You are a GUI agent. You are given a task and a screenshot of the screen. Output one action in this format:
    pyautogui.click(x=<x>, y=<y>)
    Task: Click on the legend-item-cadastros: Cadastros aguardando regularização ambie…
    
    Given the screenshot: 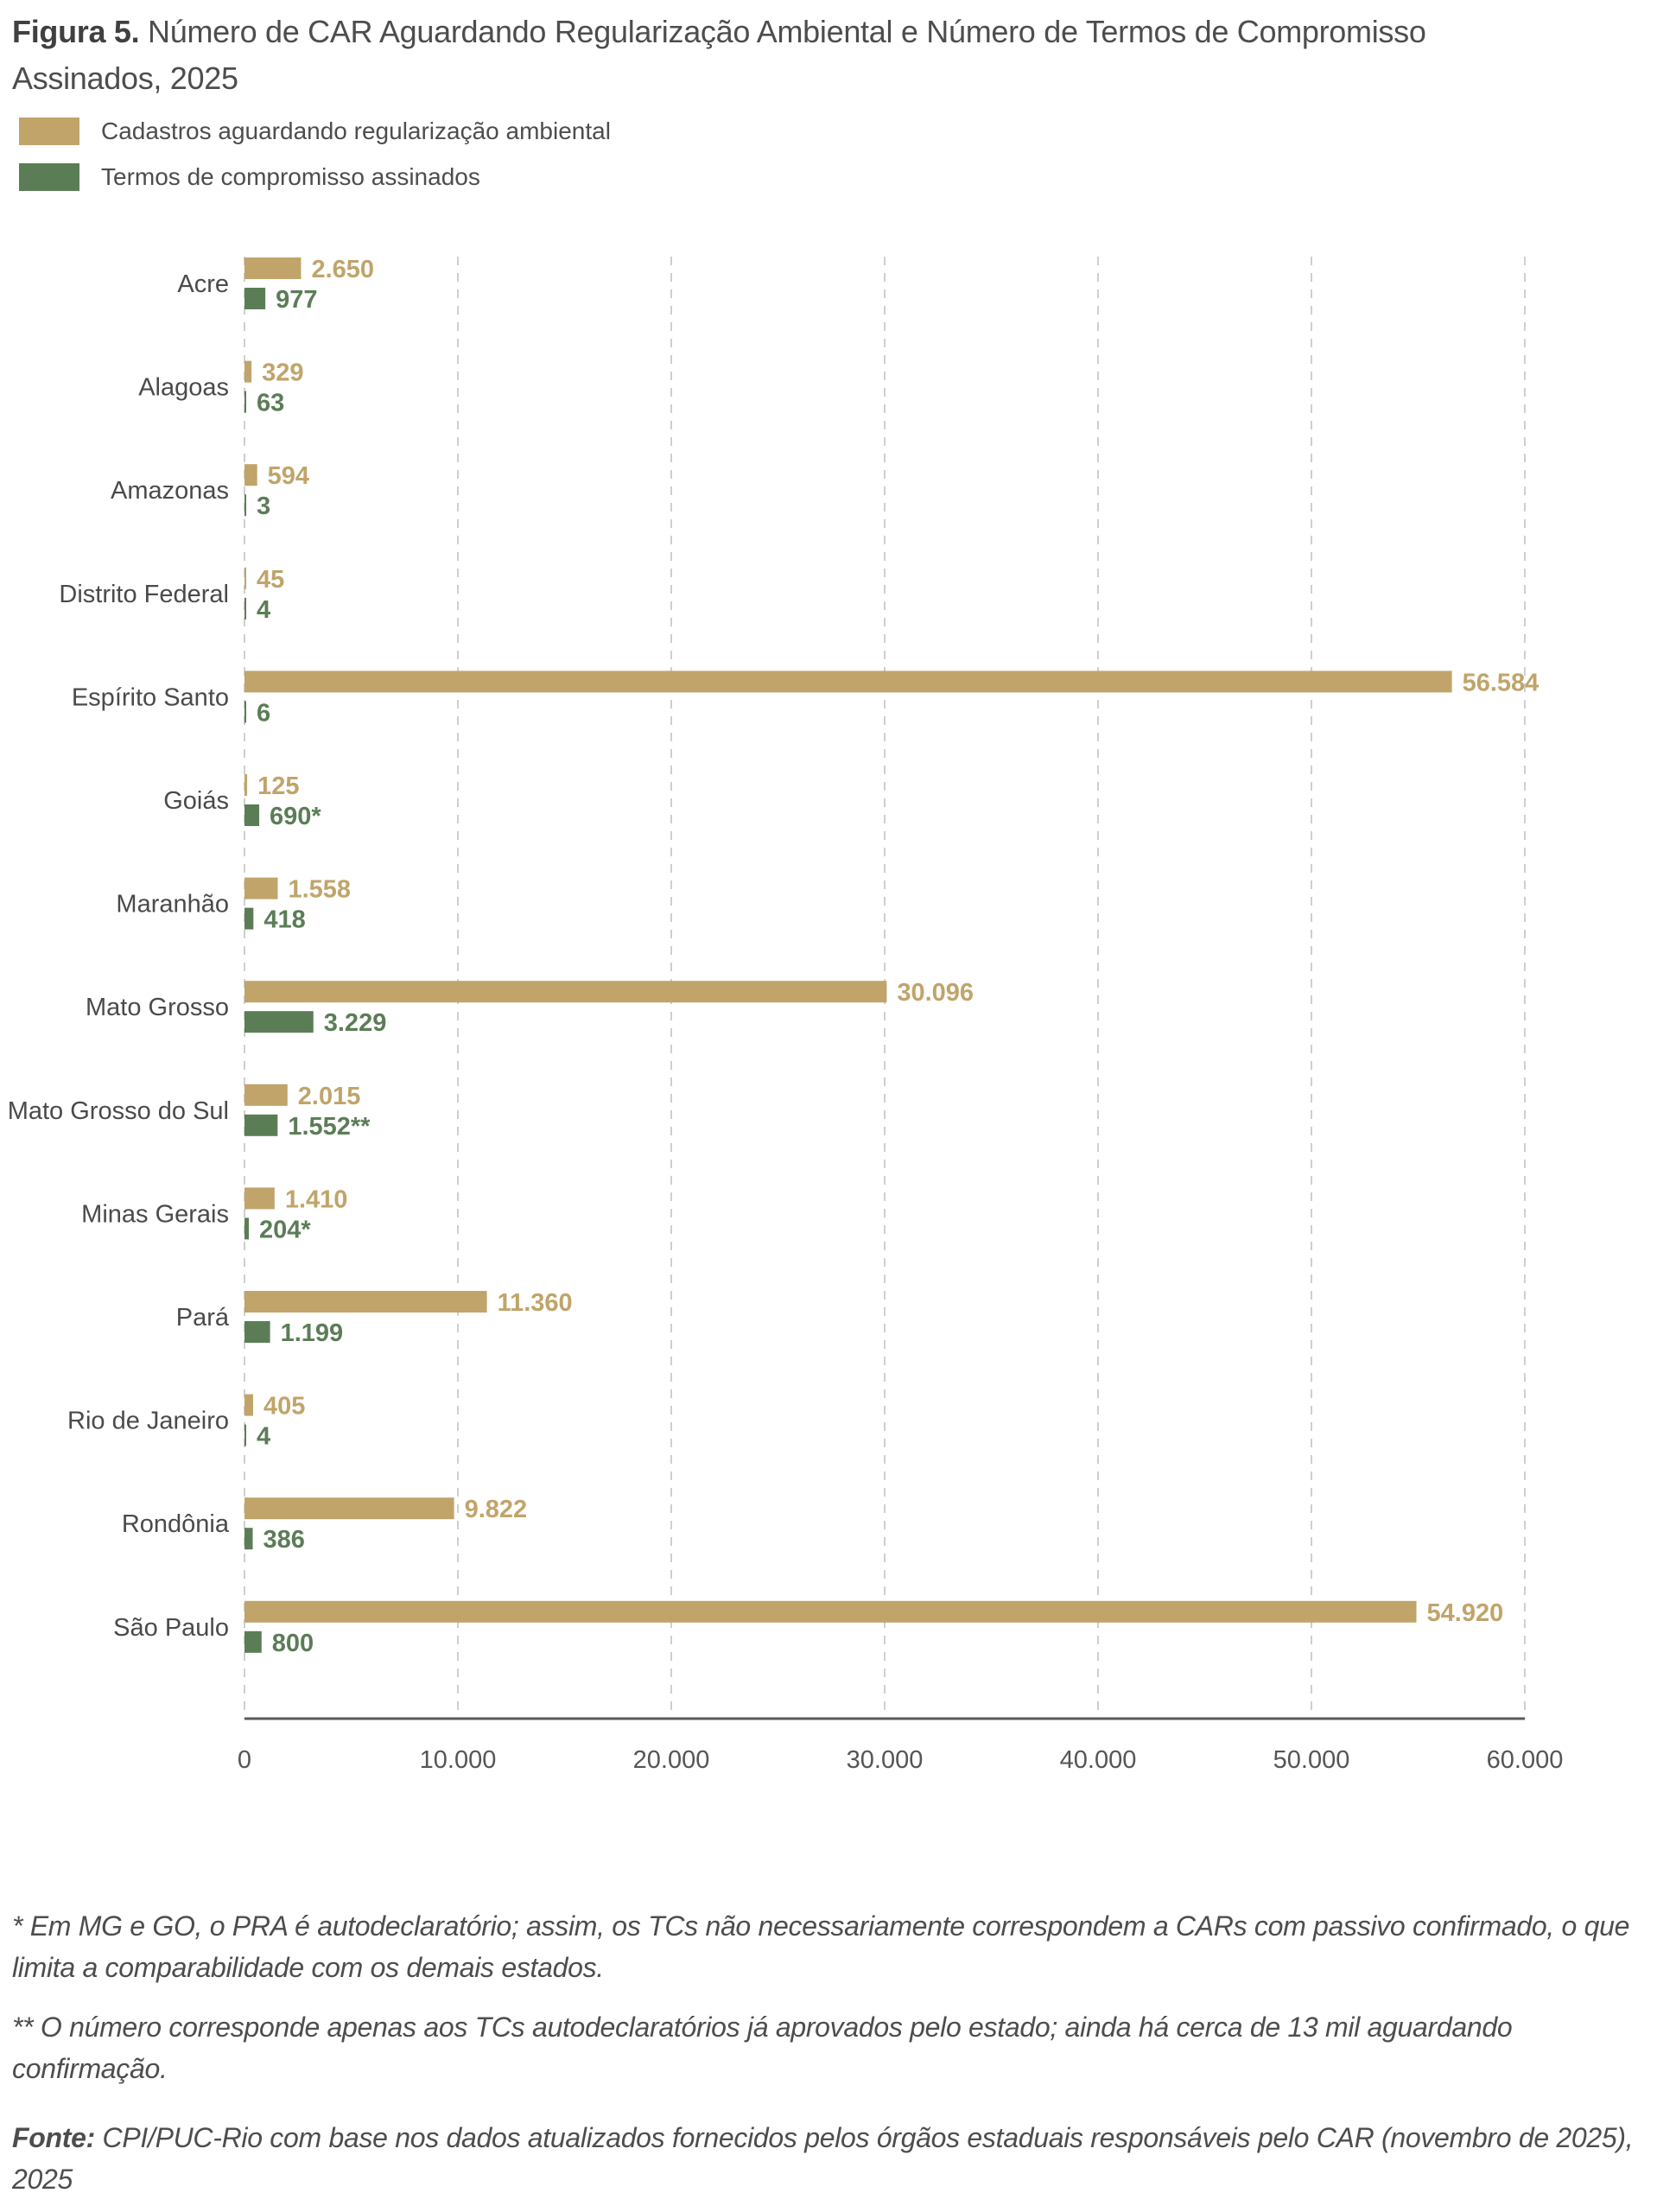 What is the action you would take?
    pyautogui.click(x=315, y=131)
    